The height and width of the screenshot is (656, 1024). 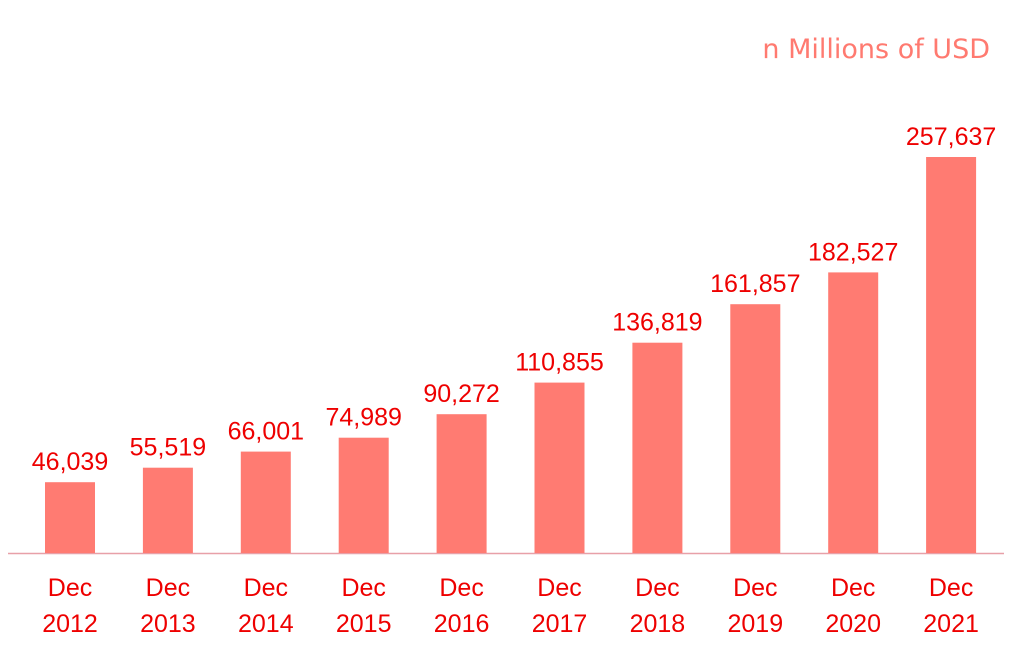 What do you see at coordinates (70, 462) in the screenshot?
I see `data-label: 46,039` at bounding box center [70, 462].